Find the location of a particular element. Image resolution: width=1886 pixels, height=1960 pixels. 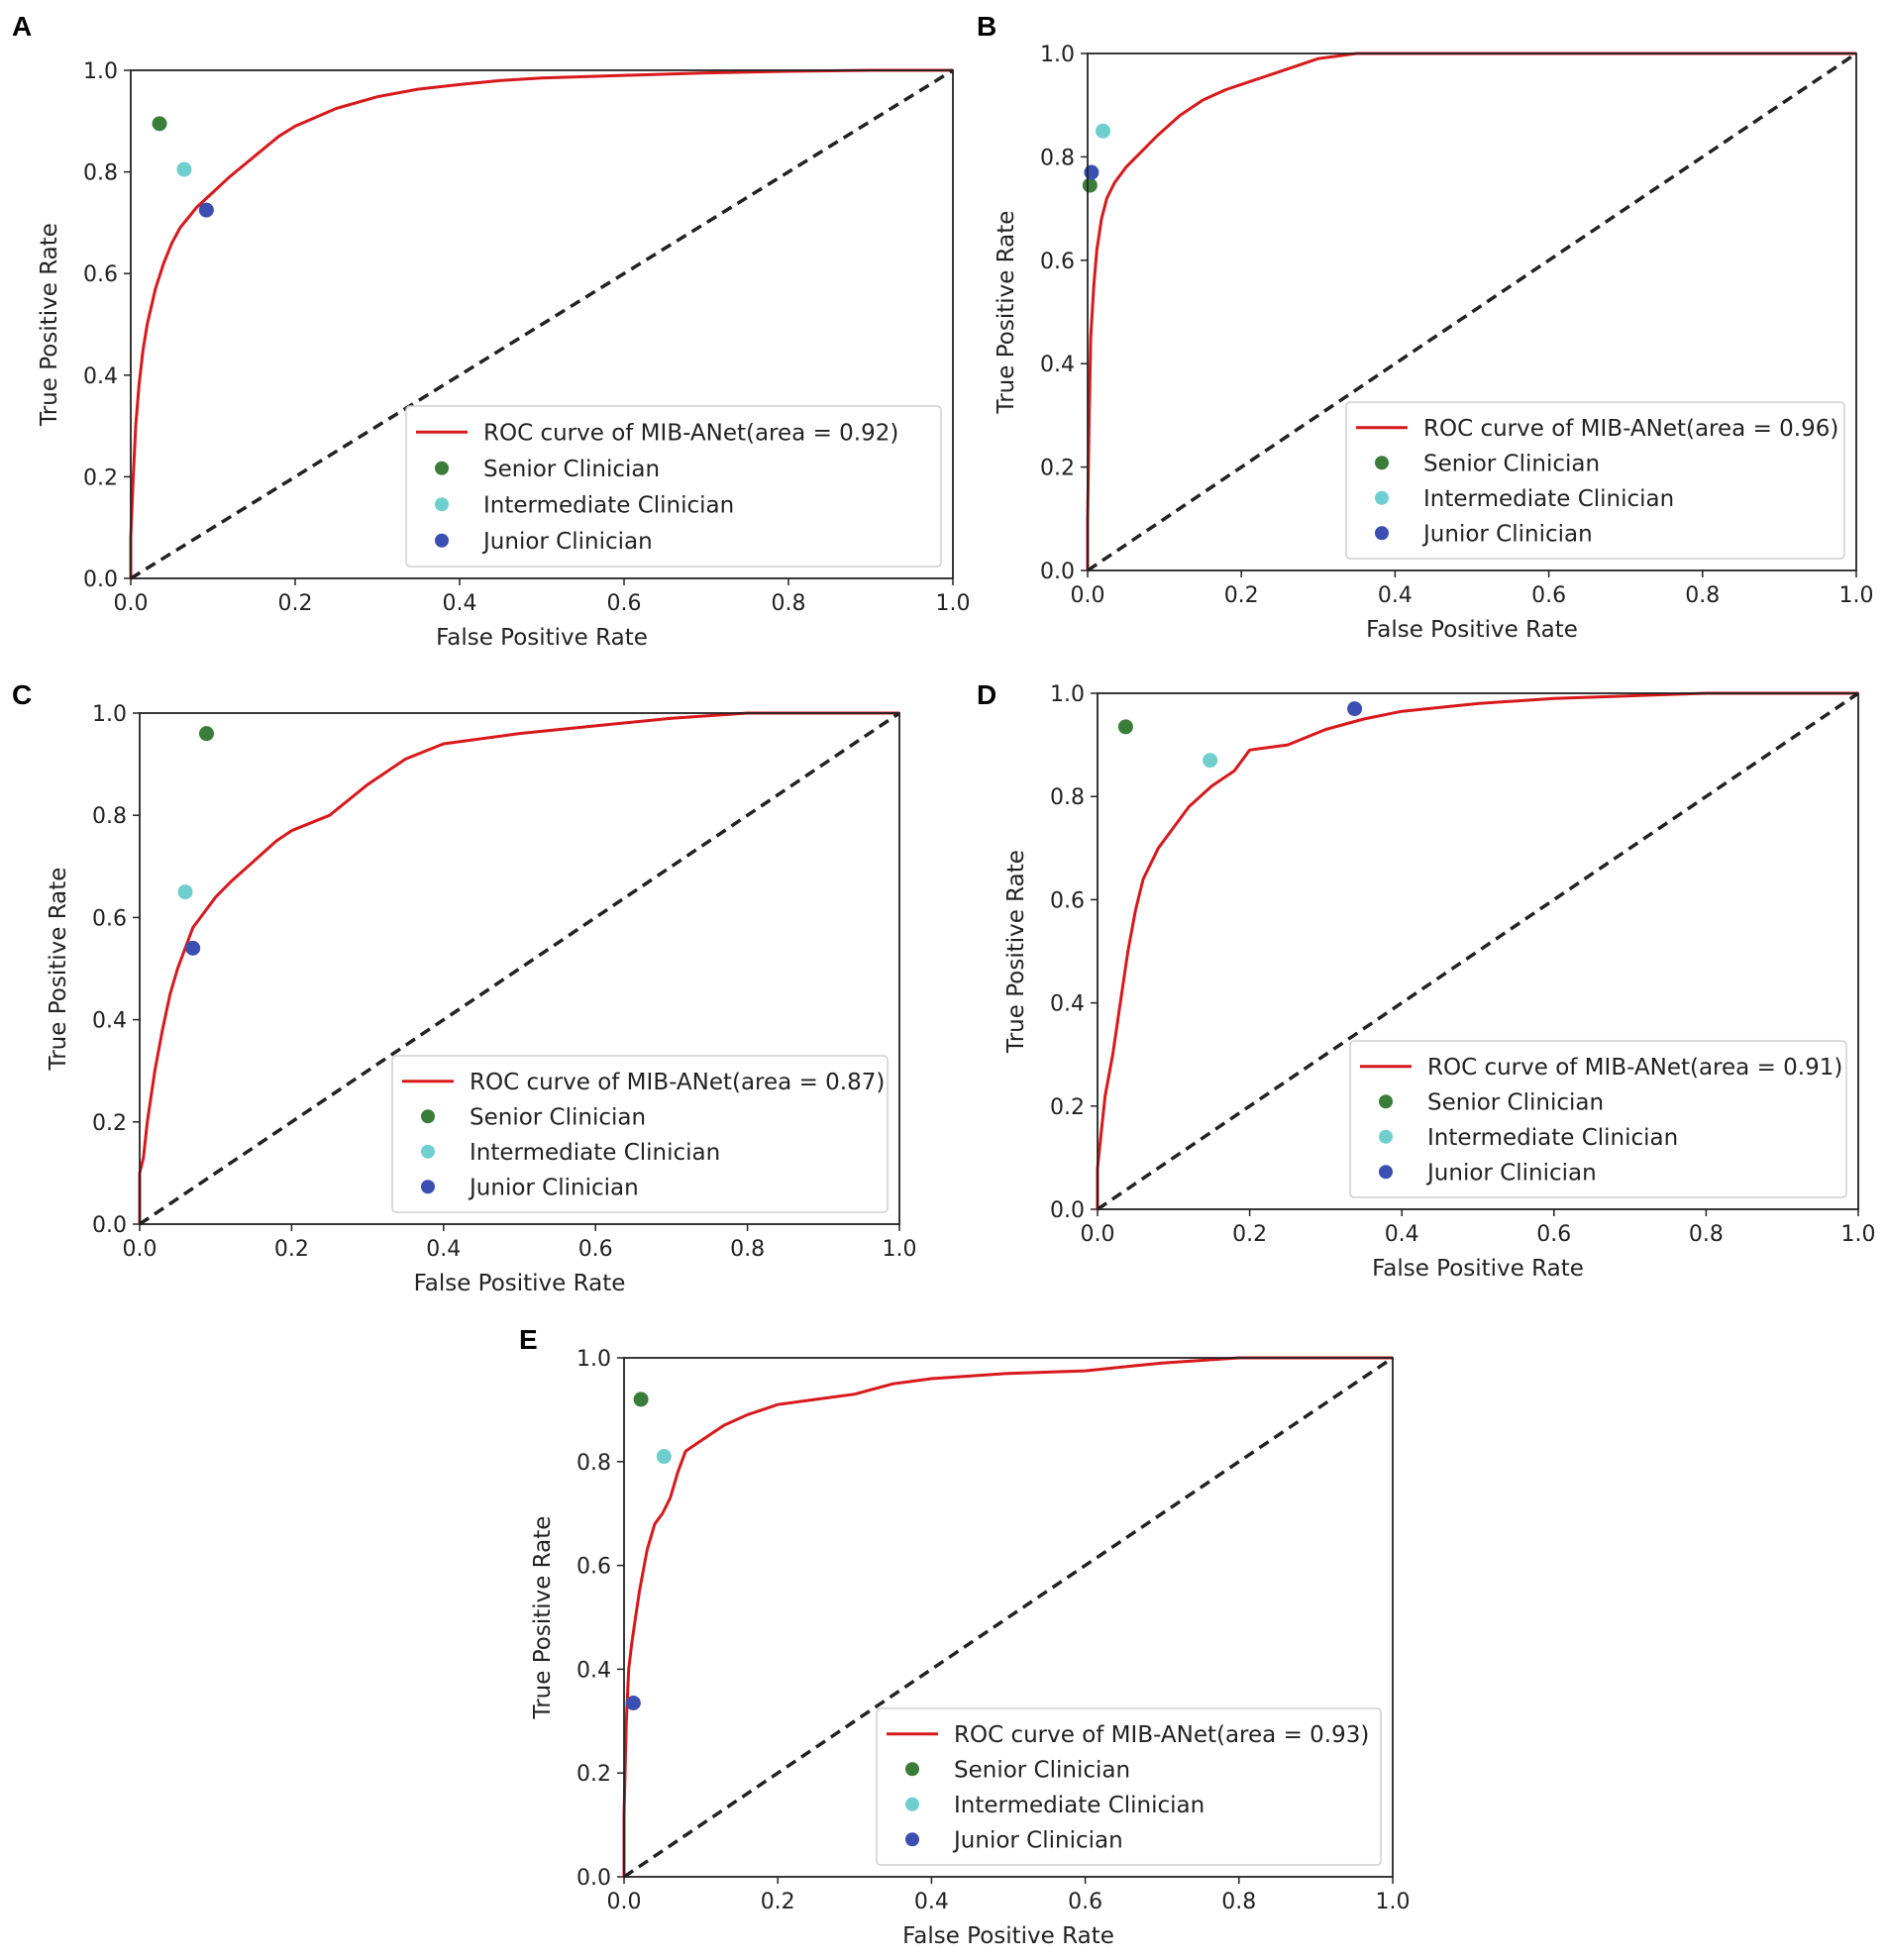

roc-curve-e is located at coordinates (1008, 1616).